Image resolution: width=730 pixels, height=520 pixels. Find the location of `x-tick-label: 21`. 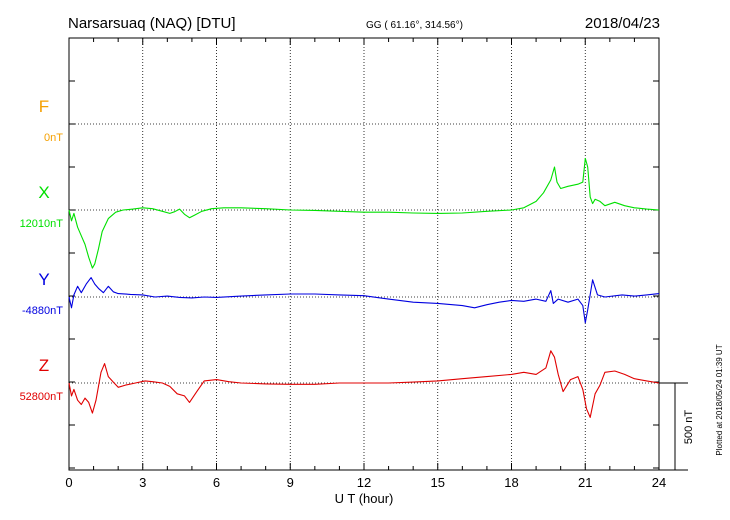

x-tick-label: 21 is located at coordinates (585, 482).